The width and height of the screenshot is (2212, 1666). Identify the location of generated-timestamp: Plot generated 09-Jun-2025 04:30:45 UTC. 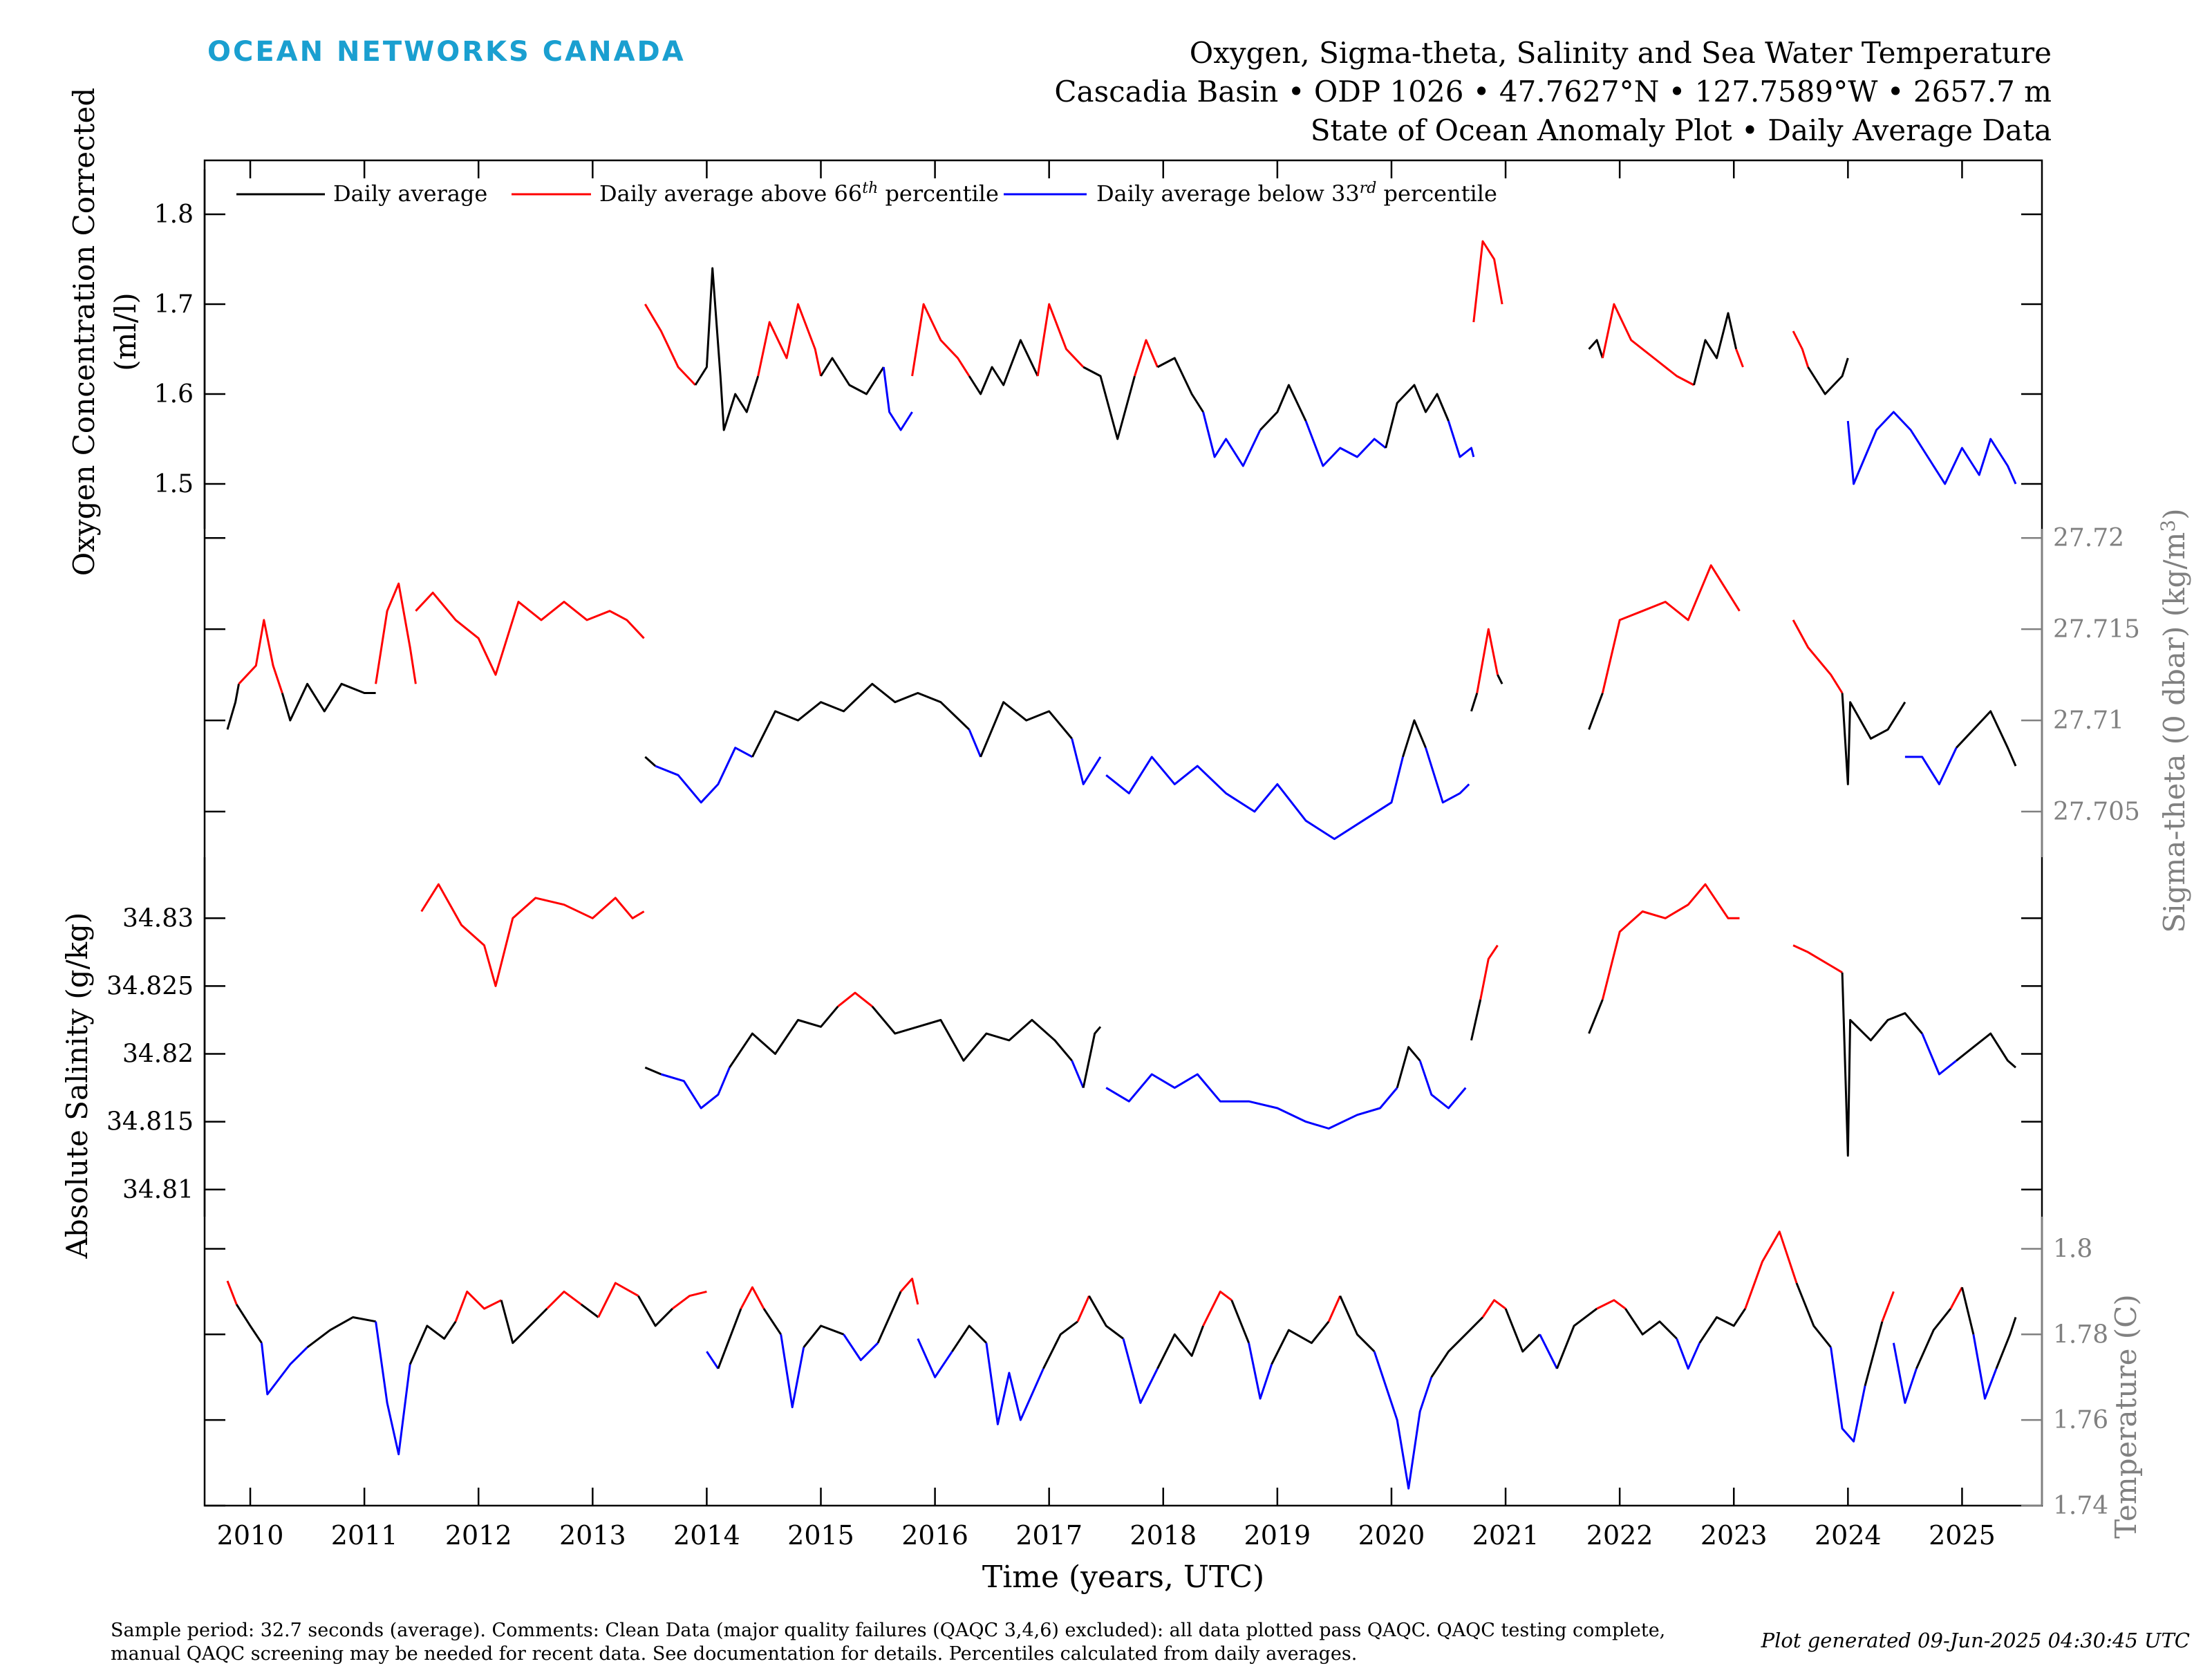
(1975, 1640).